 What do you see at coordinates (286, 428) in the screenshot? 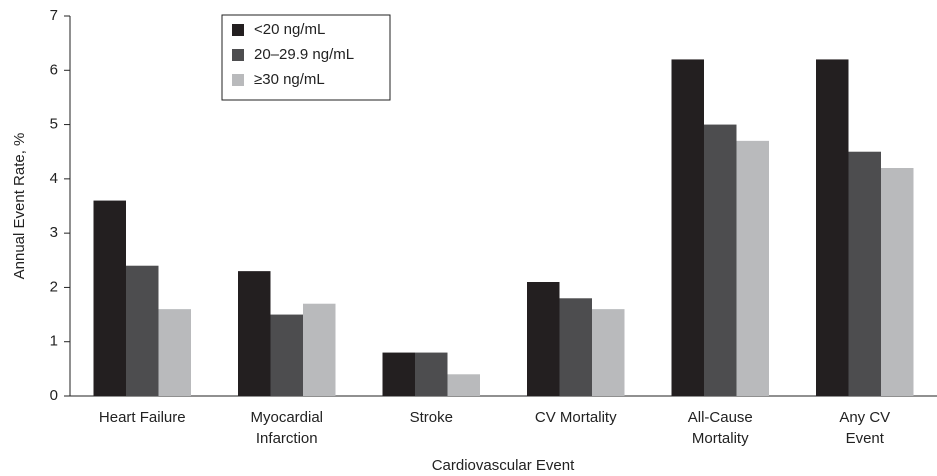
I see `x-tick-label: Myocardial Infarction` at bounding box center [286, 428].